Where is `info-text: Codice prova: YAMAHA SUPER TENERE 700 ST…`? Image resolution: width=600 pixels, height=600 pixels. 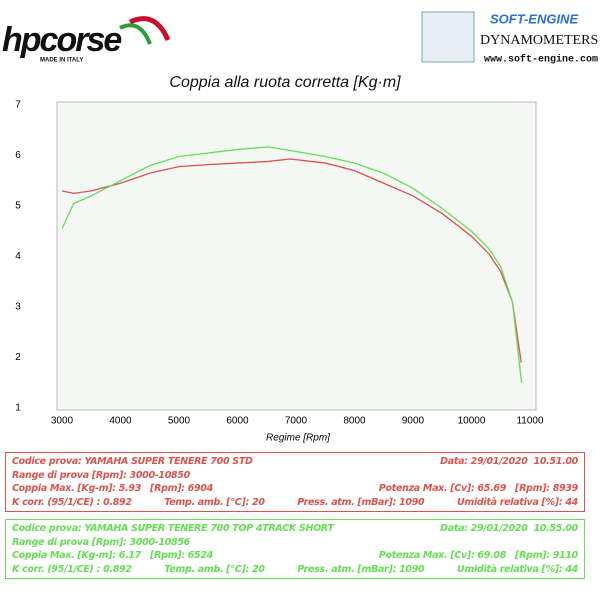 info-text: Codice prova: YAMAHA SUPER TENERE 700 ST… is located at coordinates (132, 461).